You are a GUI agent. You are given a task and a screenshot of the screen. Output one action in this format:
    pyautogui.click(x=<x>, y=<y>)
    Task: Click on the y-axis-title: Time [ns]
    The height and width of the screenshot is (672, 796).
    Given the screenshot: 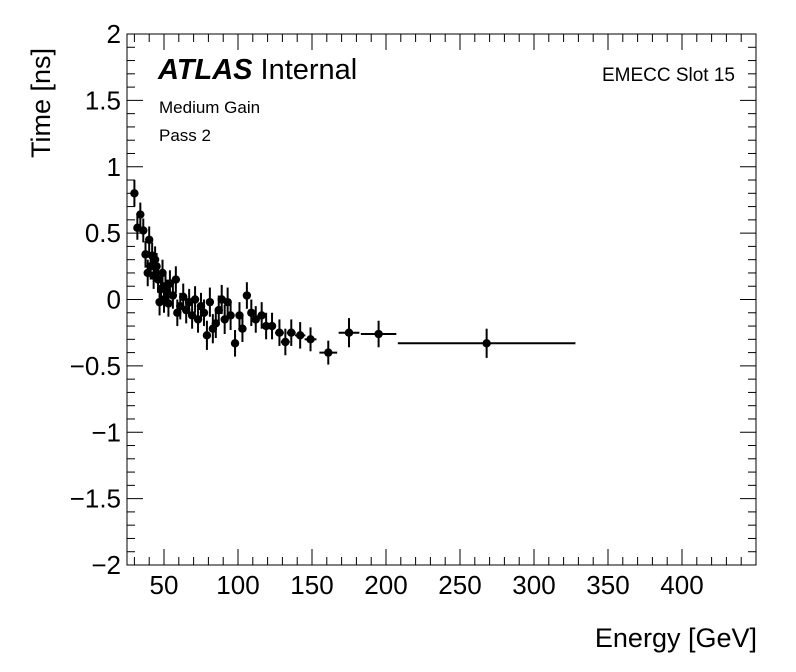 What is the action you would take?
    pyautogui.click(x=41, y=103)
    